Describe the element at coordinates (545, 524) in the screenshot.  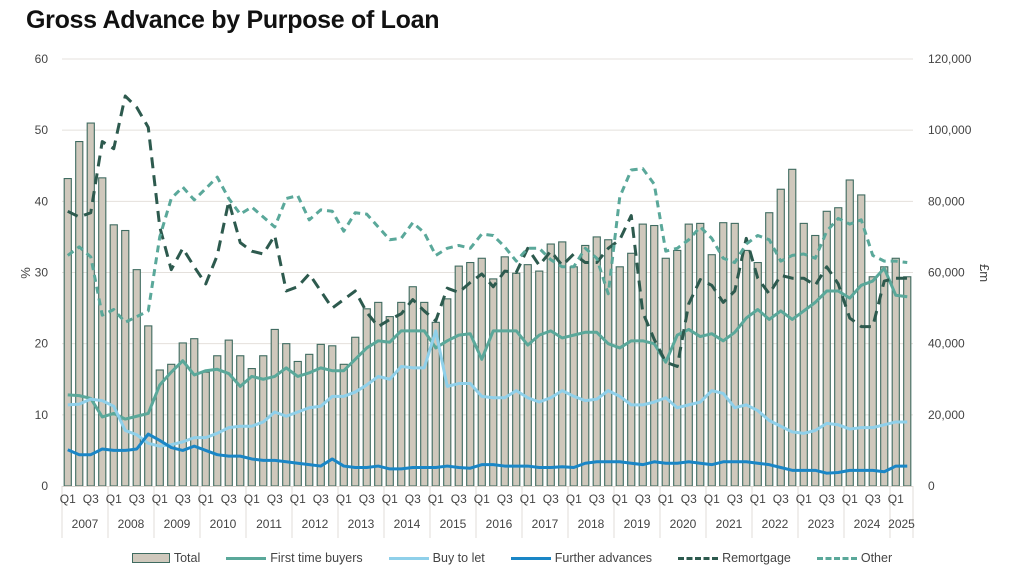
I see `year-label: 2017` at that location.